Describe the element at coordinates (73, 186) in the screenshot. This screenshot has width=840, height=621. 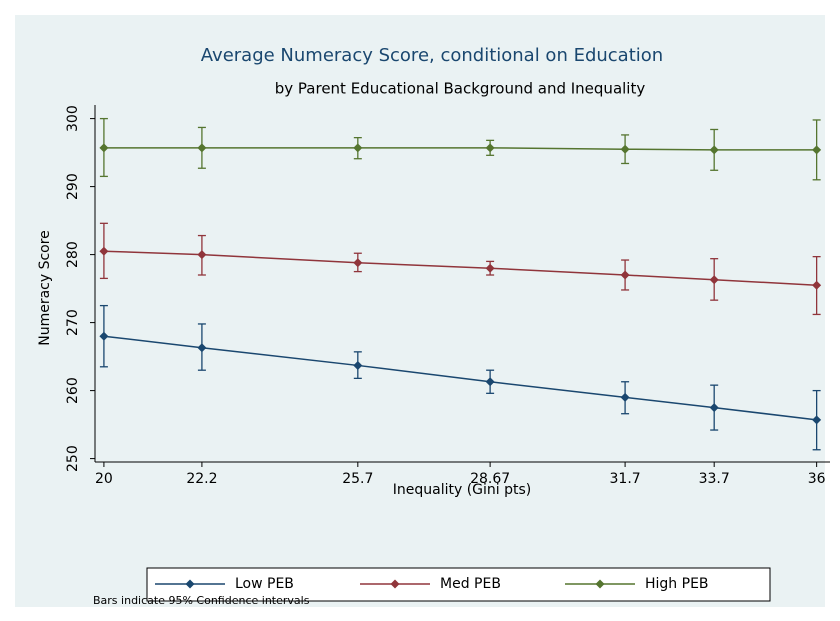
I see `y-tick-label: 290` at that location.